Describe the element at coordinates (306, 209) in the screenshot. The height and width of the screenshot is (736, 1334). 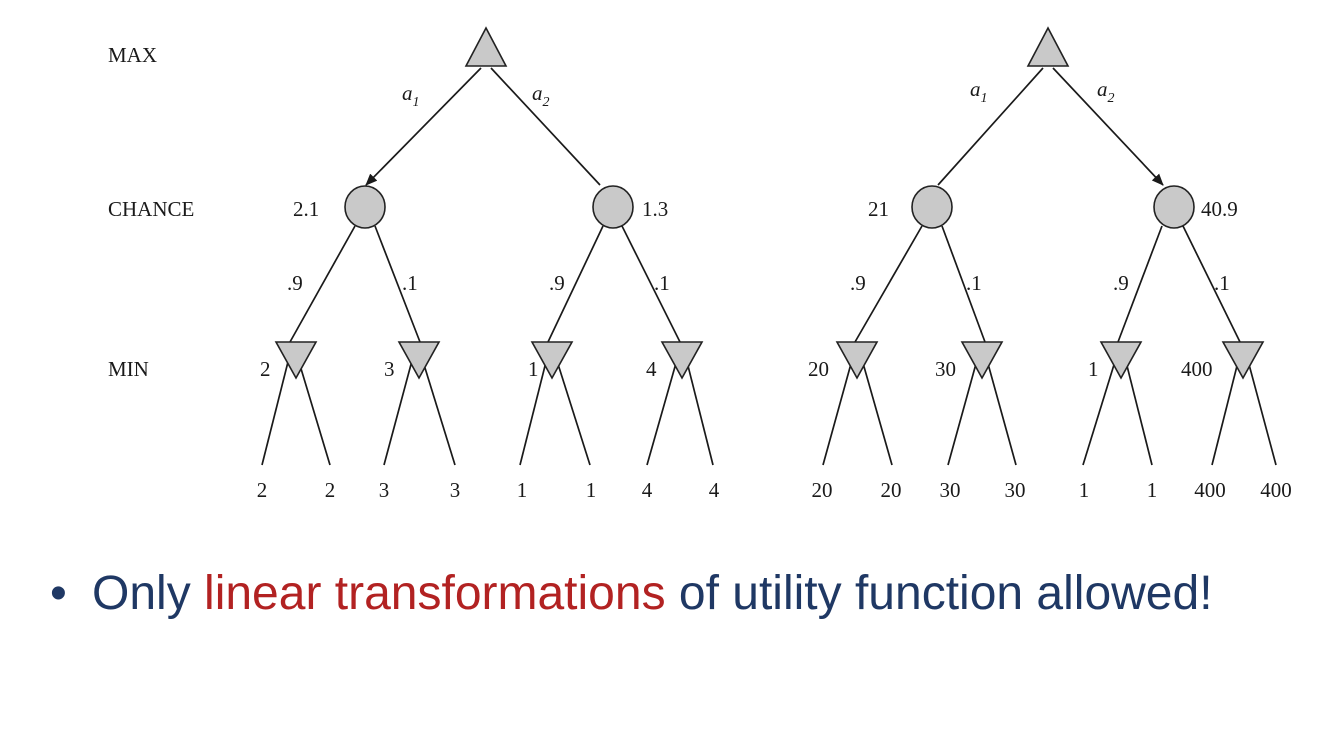
I see `chance-value: 2.1` at that location.